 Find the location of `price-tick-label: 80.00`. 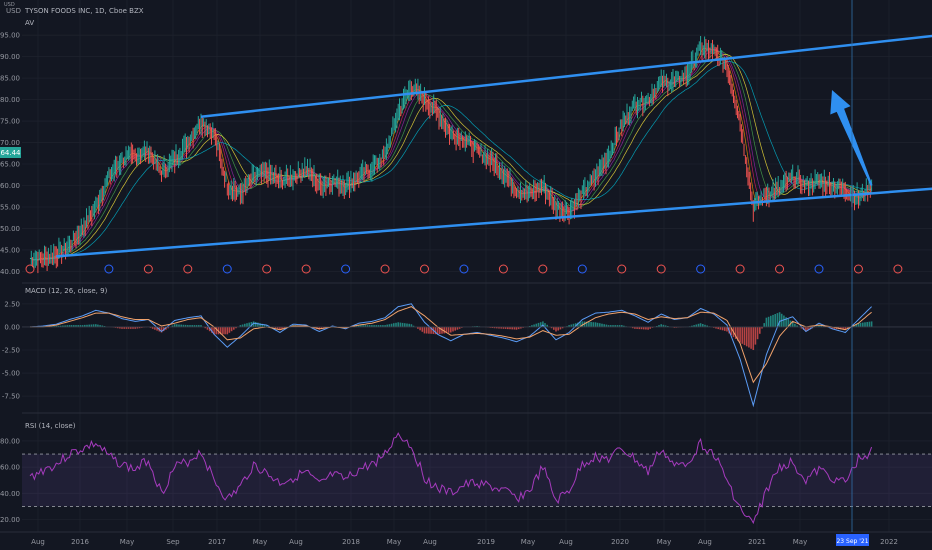

price-tick-label: 80.00 is located at coordinates (10, 100).